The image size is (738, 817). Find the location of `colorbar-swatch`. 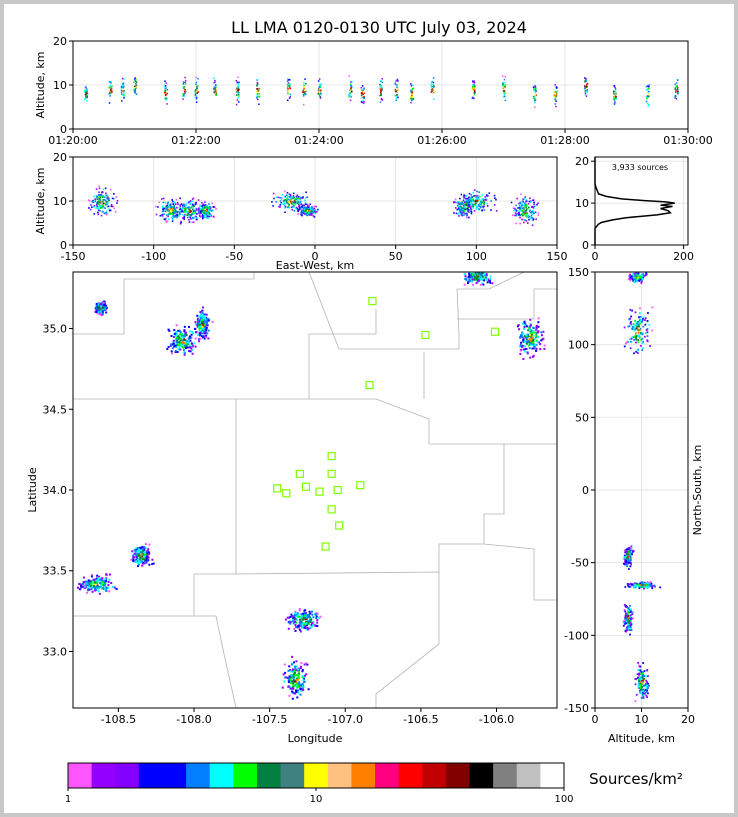

colorbar-swatch is located at coordinates (174, 775).